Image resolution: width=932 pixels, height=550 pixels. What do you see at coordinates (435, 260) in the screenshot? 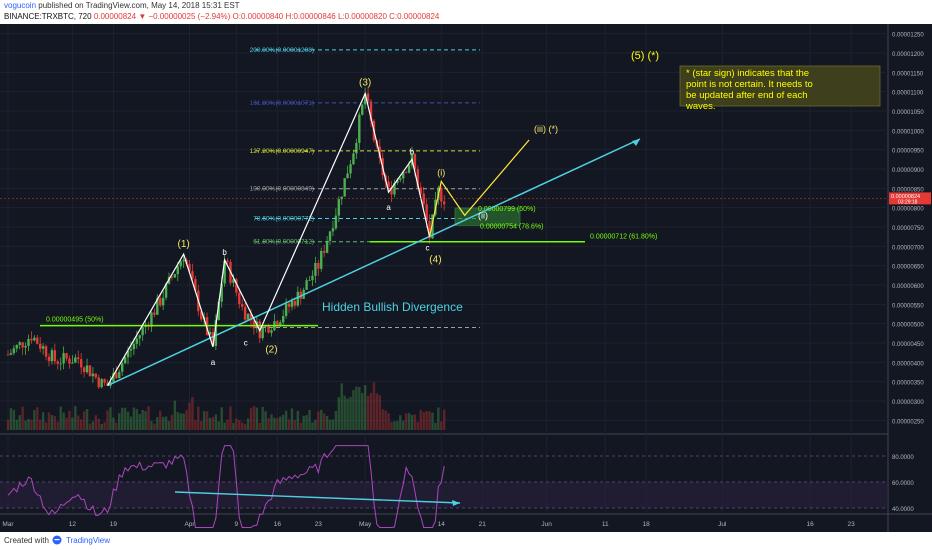
I see `wave-label: (4)` at bounding box center [435, 260].